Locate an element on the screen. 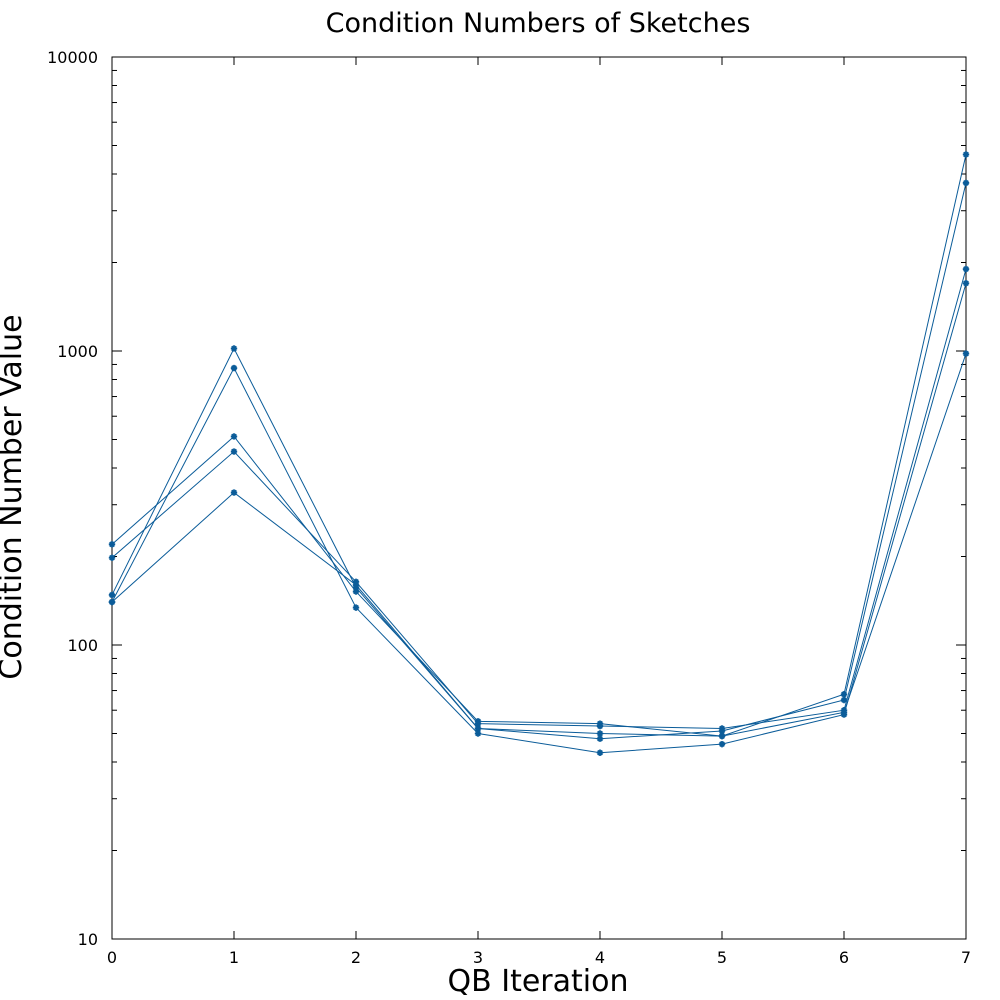 This screenshot has width=1000, height=1000. x-tick-label: 6 is located at coordinates (844, 957).